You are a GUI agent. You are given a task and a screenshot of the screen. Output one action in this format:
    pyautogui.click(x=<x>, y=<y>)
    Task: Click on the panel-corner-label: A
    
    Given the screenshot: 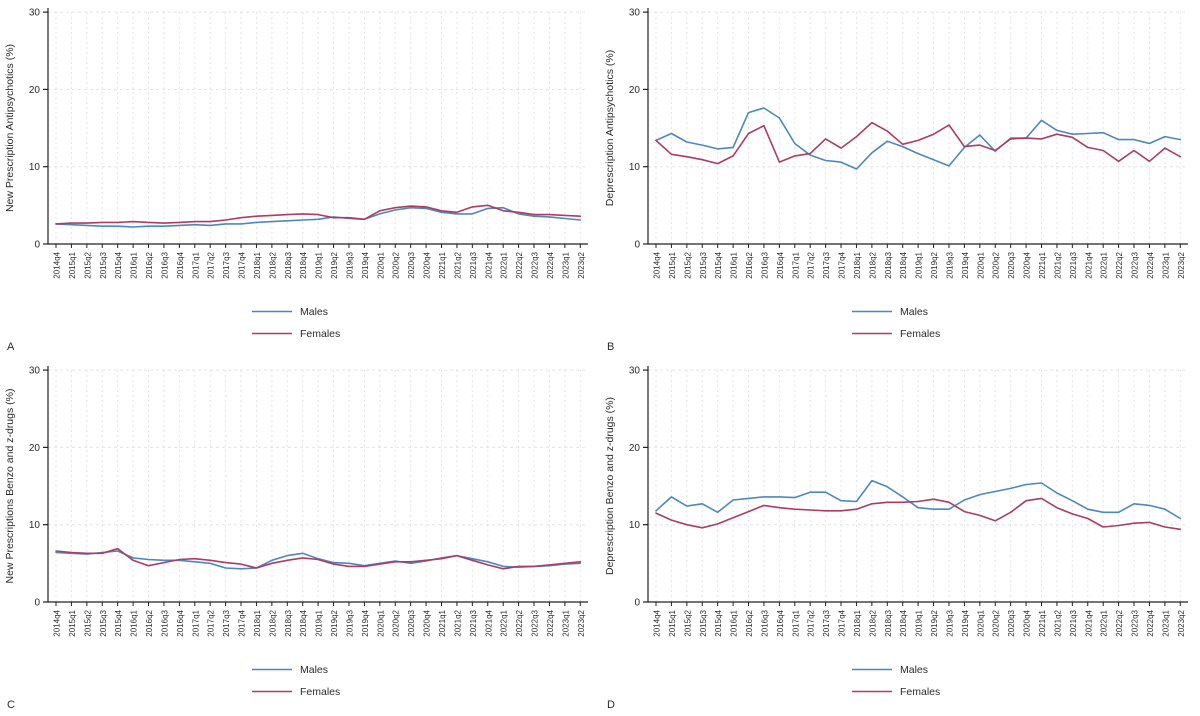 What is the action you would take?
    pyautogui.click(x=11, y=347)
    